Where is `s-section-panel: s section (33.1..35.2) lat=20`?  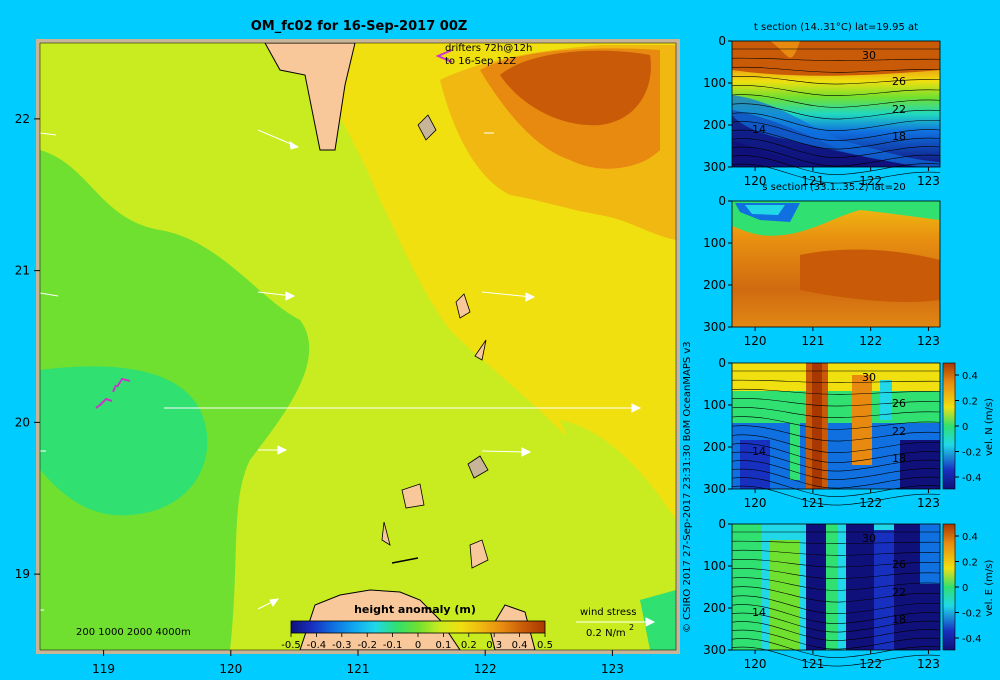
s-section-panel: s section (33.1..35.2) lat=20 is located at coordinates (836, 254).